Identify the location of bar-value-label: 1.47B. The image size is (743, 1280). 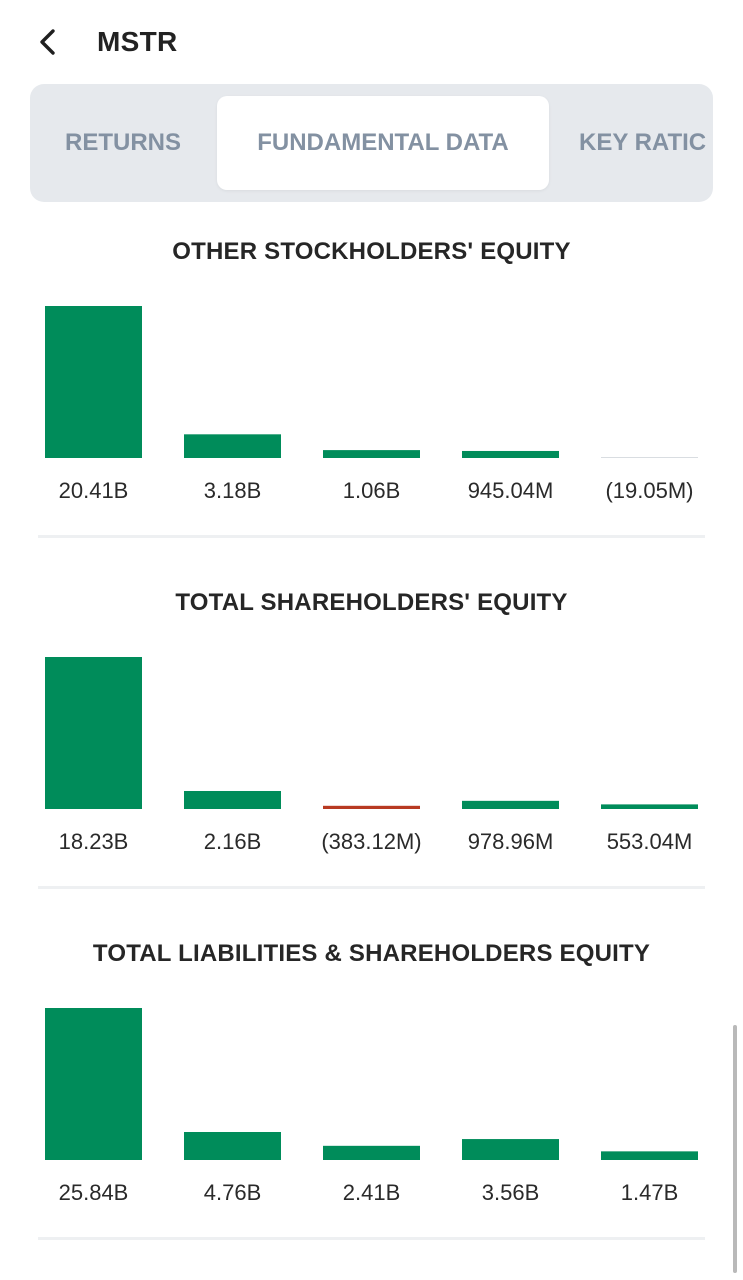
(650, 1192).